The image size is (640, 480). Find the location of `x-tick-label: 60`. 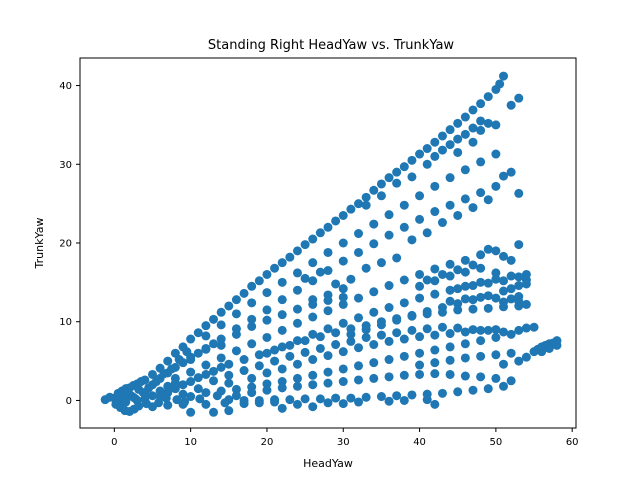

x-tick-label: 60 is located at coordinates (572, 442).